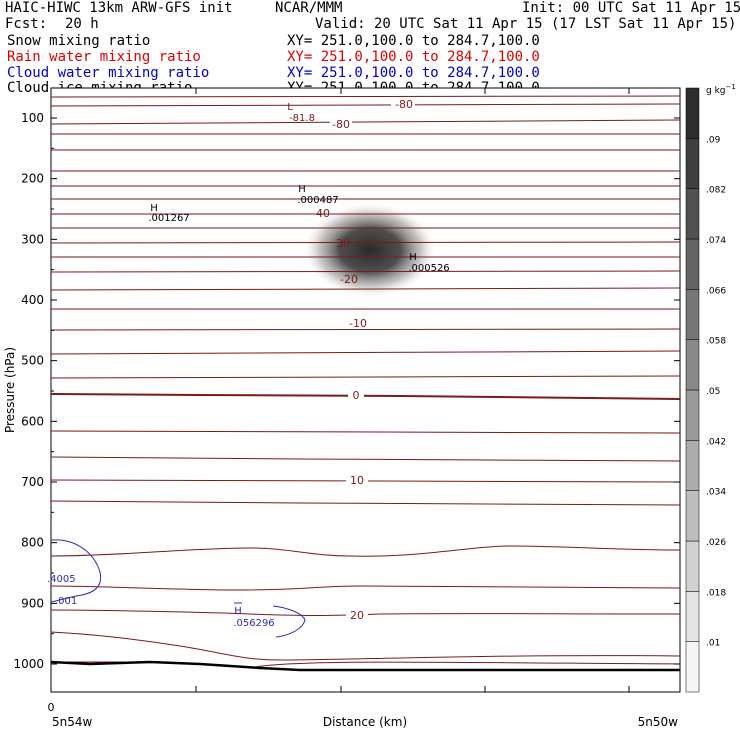  Describe the element at coordinates (713, 140) in the screenshot. I see `colorbar-tick-label: .09` at that location.